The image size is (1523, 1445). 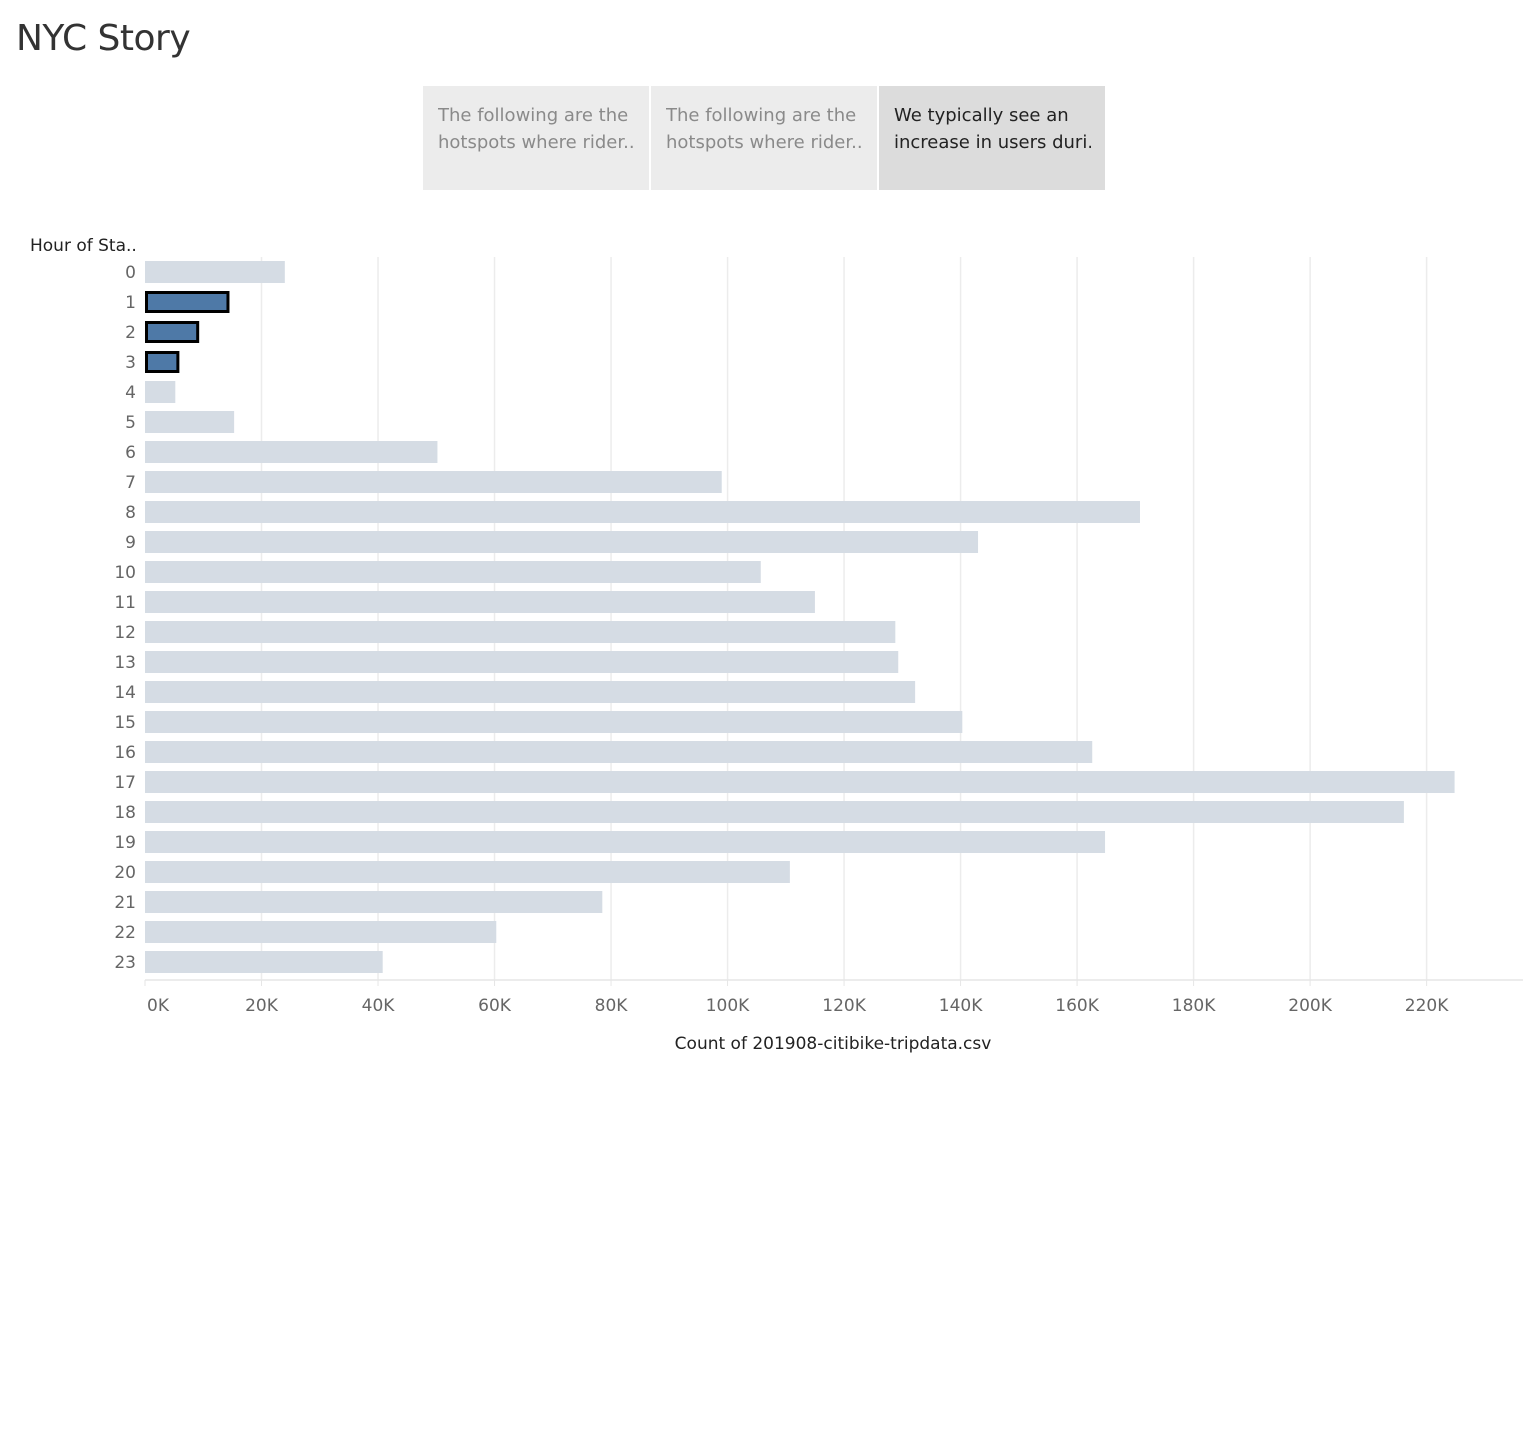 I want to click on story-point-1-line-1: The following are the, so click(x=533, y=115).